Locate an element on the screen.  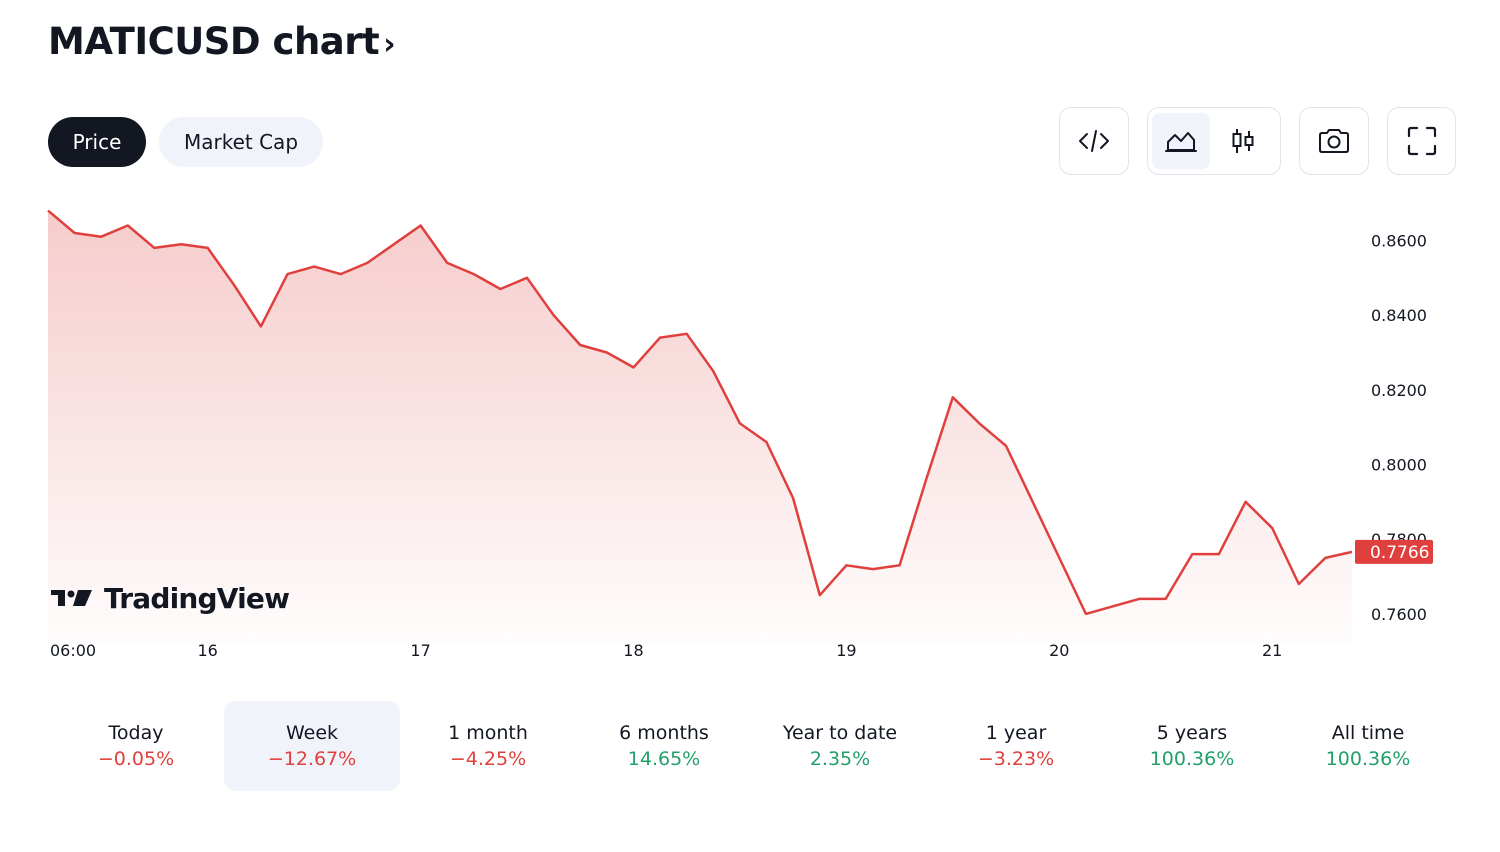
period-all-time: All time 100.36% is located at coordinates (1368, 746).